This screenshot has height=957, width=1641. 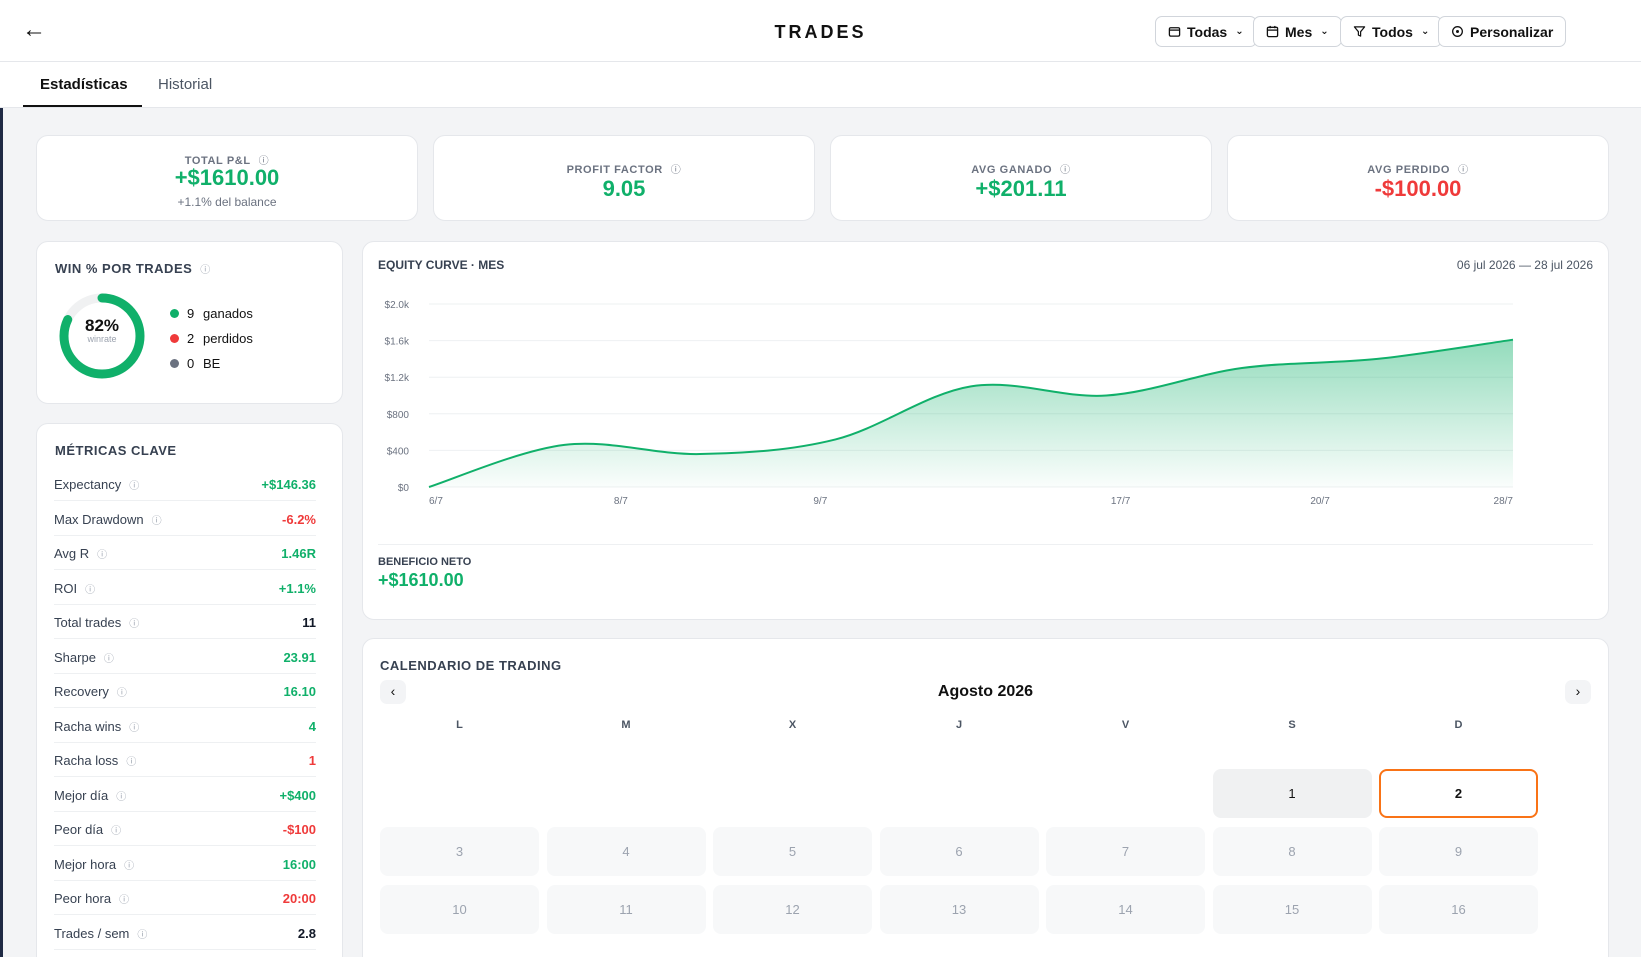 I want to click on metric-label: Max Drawdown ⓘ, so click(x=108, y=519).